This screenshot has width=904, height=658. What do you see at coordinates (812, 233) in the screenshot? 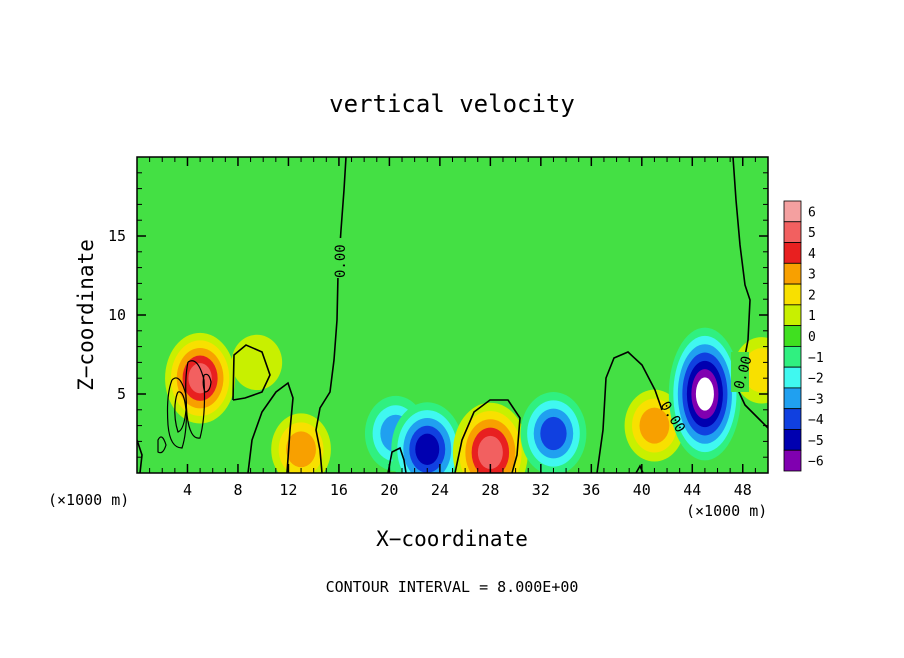
I see `colorbar-label: 5` at bounding box center [812, 233].